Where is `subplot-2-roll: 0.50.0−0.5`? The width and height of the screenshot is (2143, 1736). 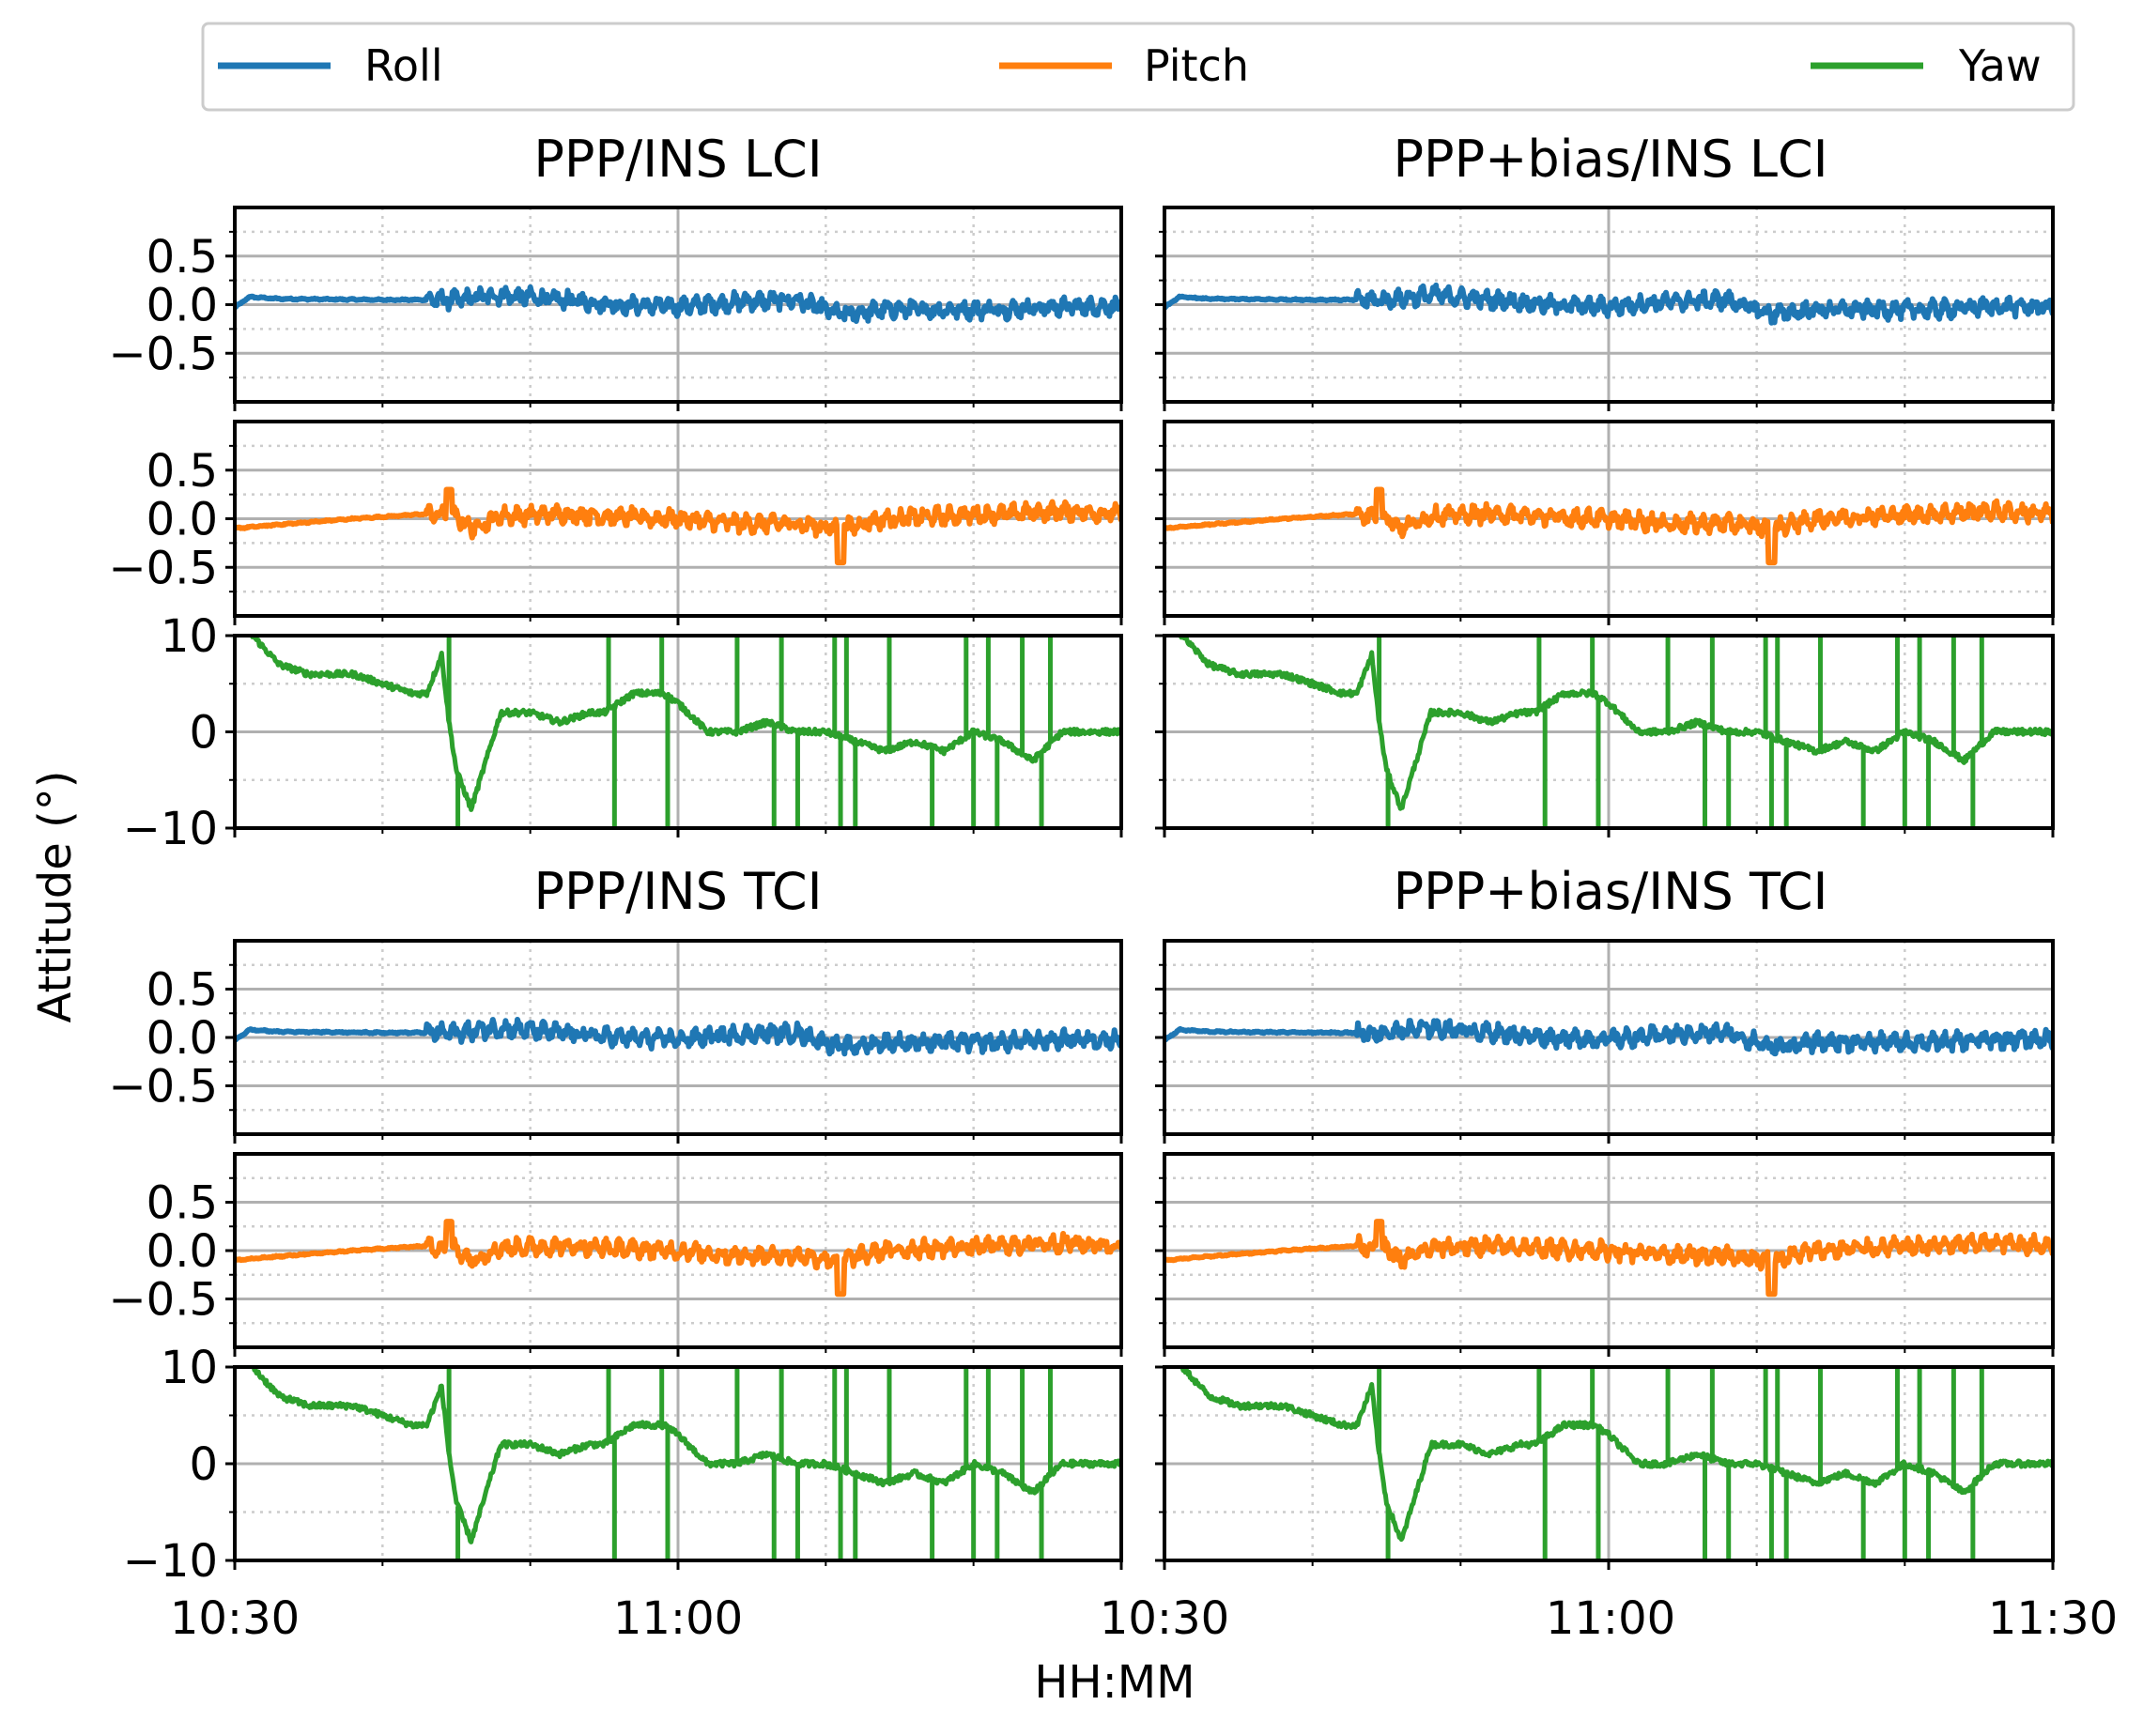 subplot-2-roll: 0.50.0−0.5 is located at coordinates (615, 1041).